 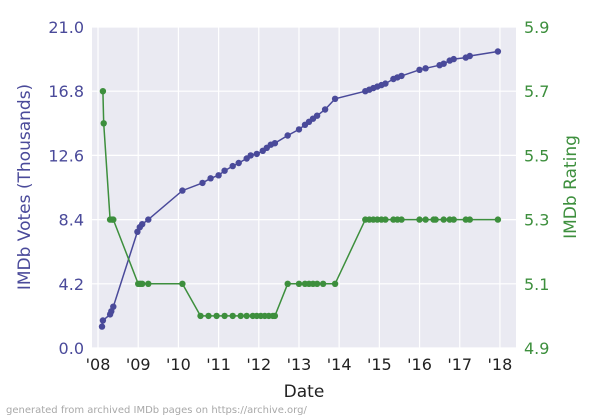 I want to click on left-tick-label: 21.0, so click(x=66, y=27).